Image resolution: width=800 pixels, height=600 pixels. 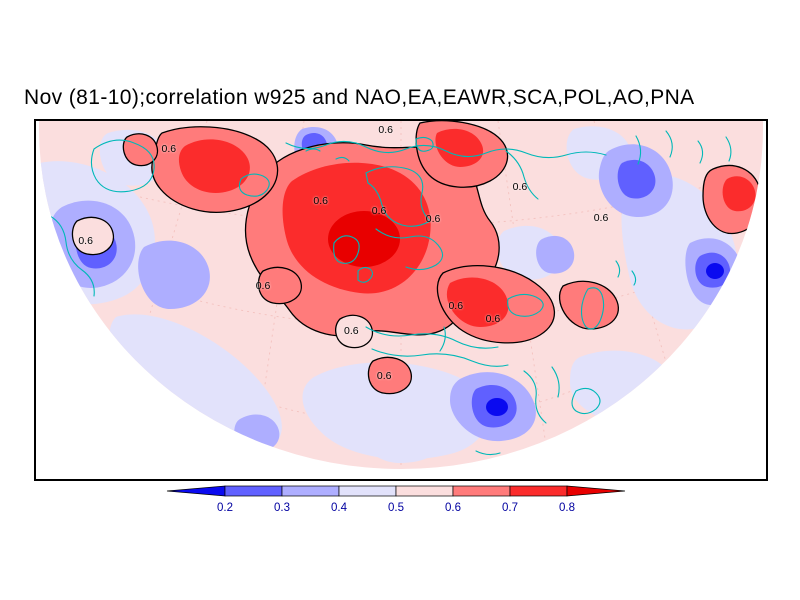 I want to click on colorbar: 0.2 0.3 0.4 0.5 0.6 0.7 0.8, so click(x=396, y=499).